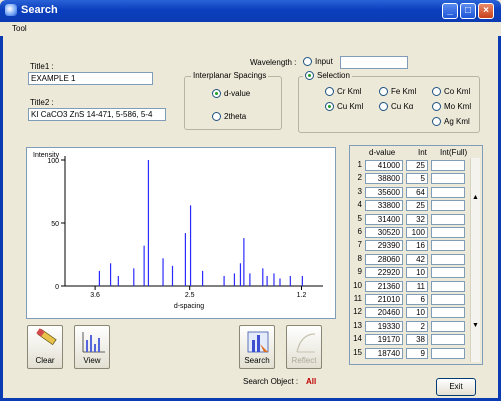 The width and height of the screenshot is (501, 401). Describe the element at coordinates (417, 286) in the screenshot. I see `cell-int: 11` at that location.